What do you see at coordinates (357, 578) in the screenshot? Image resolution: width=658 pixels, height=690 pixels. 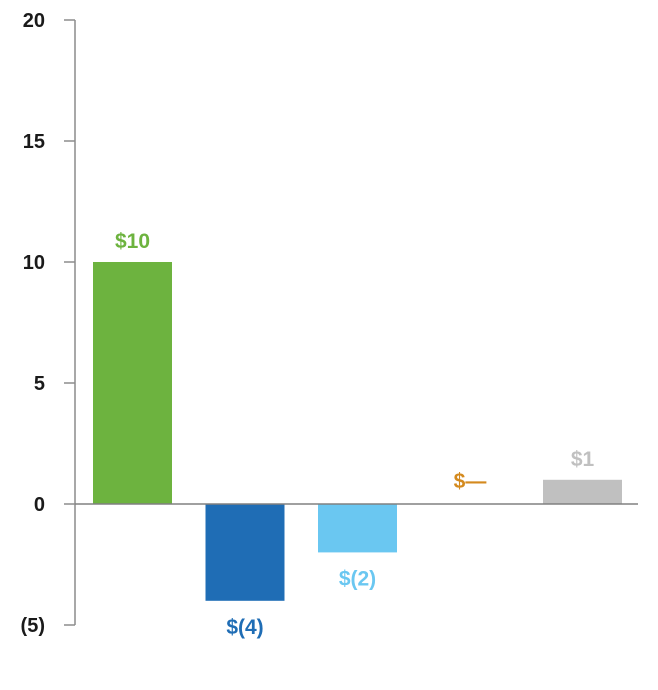 I see `data-label: $(2)` at bounding box center [357, 578].